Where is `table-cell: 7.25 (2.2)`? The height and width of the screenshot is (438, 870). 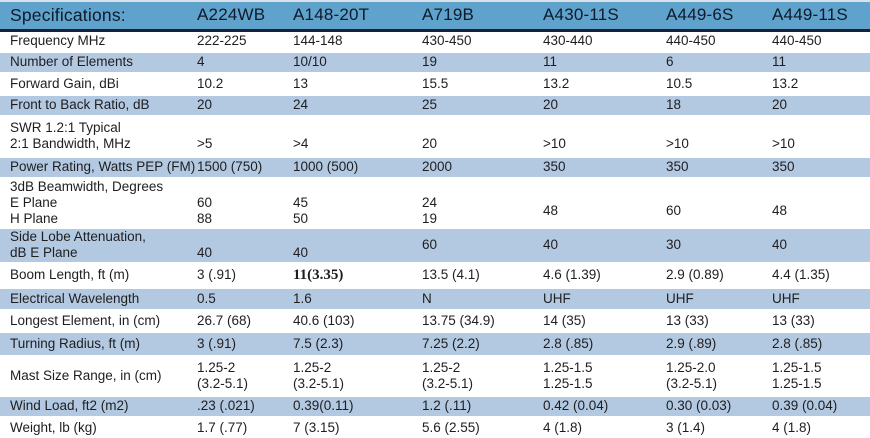
table-cell: 7.25 (2.2) is located at coordinates (482, 343).